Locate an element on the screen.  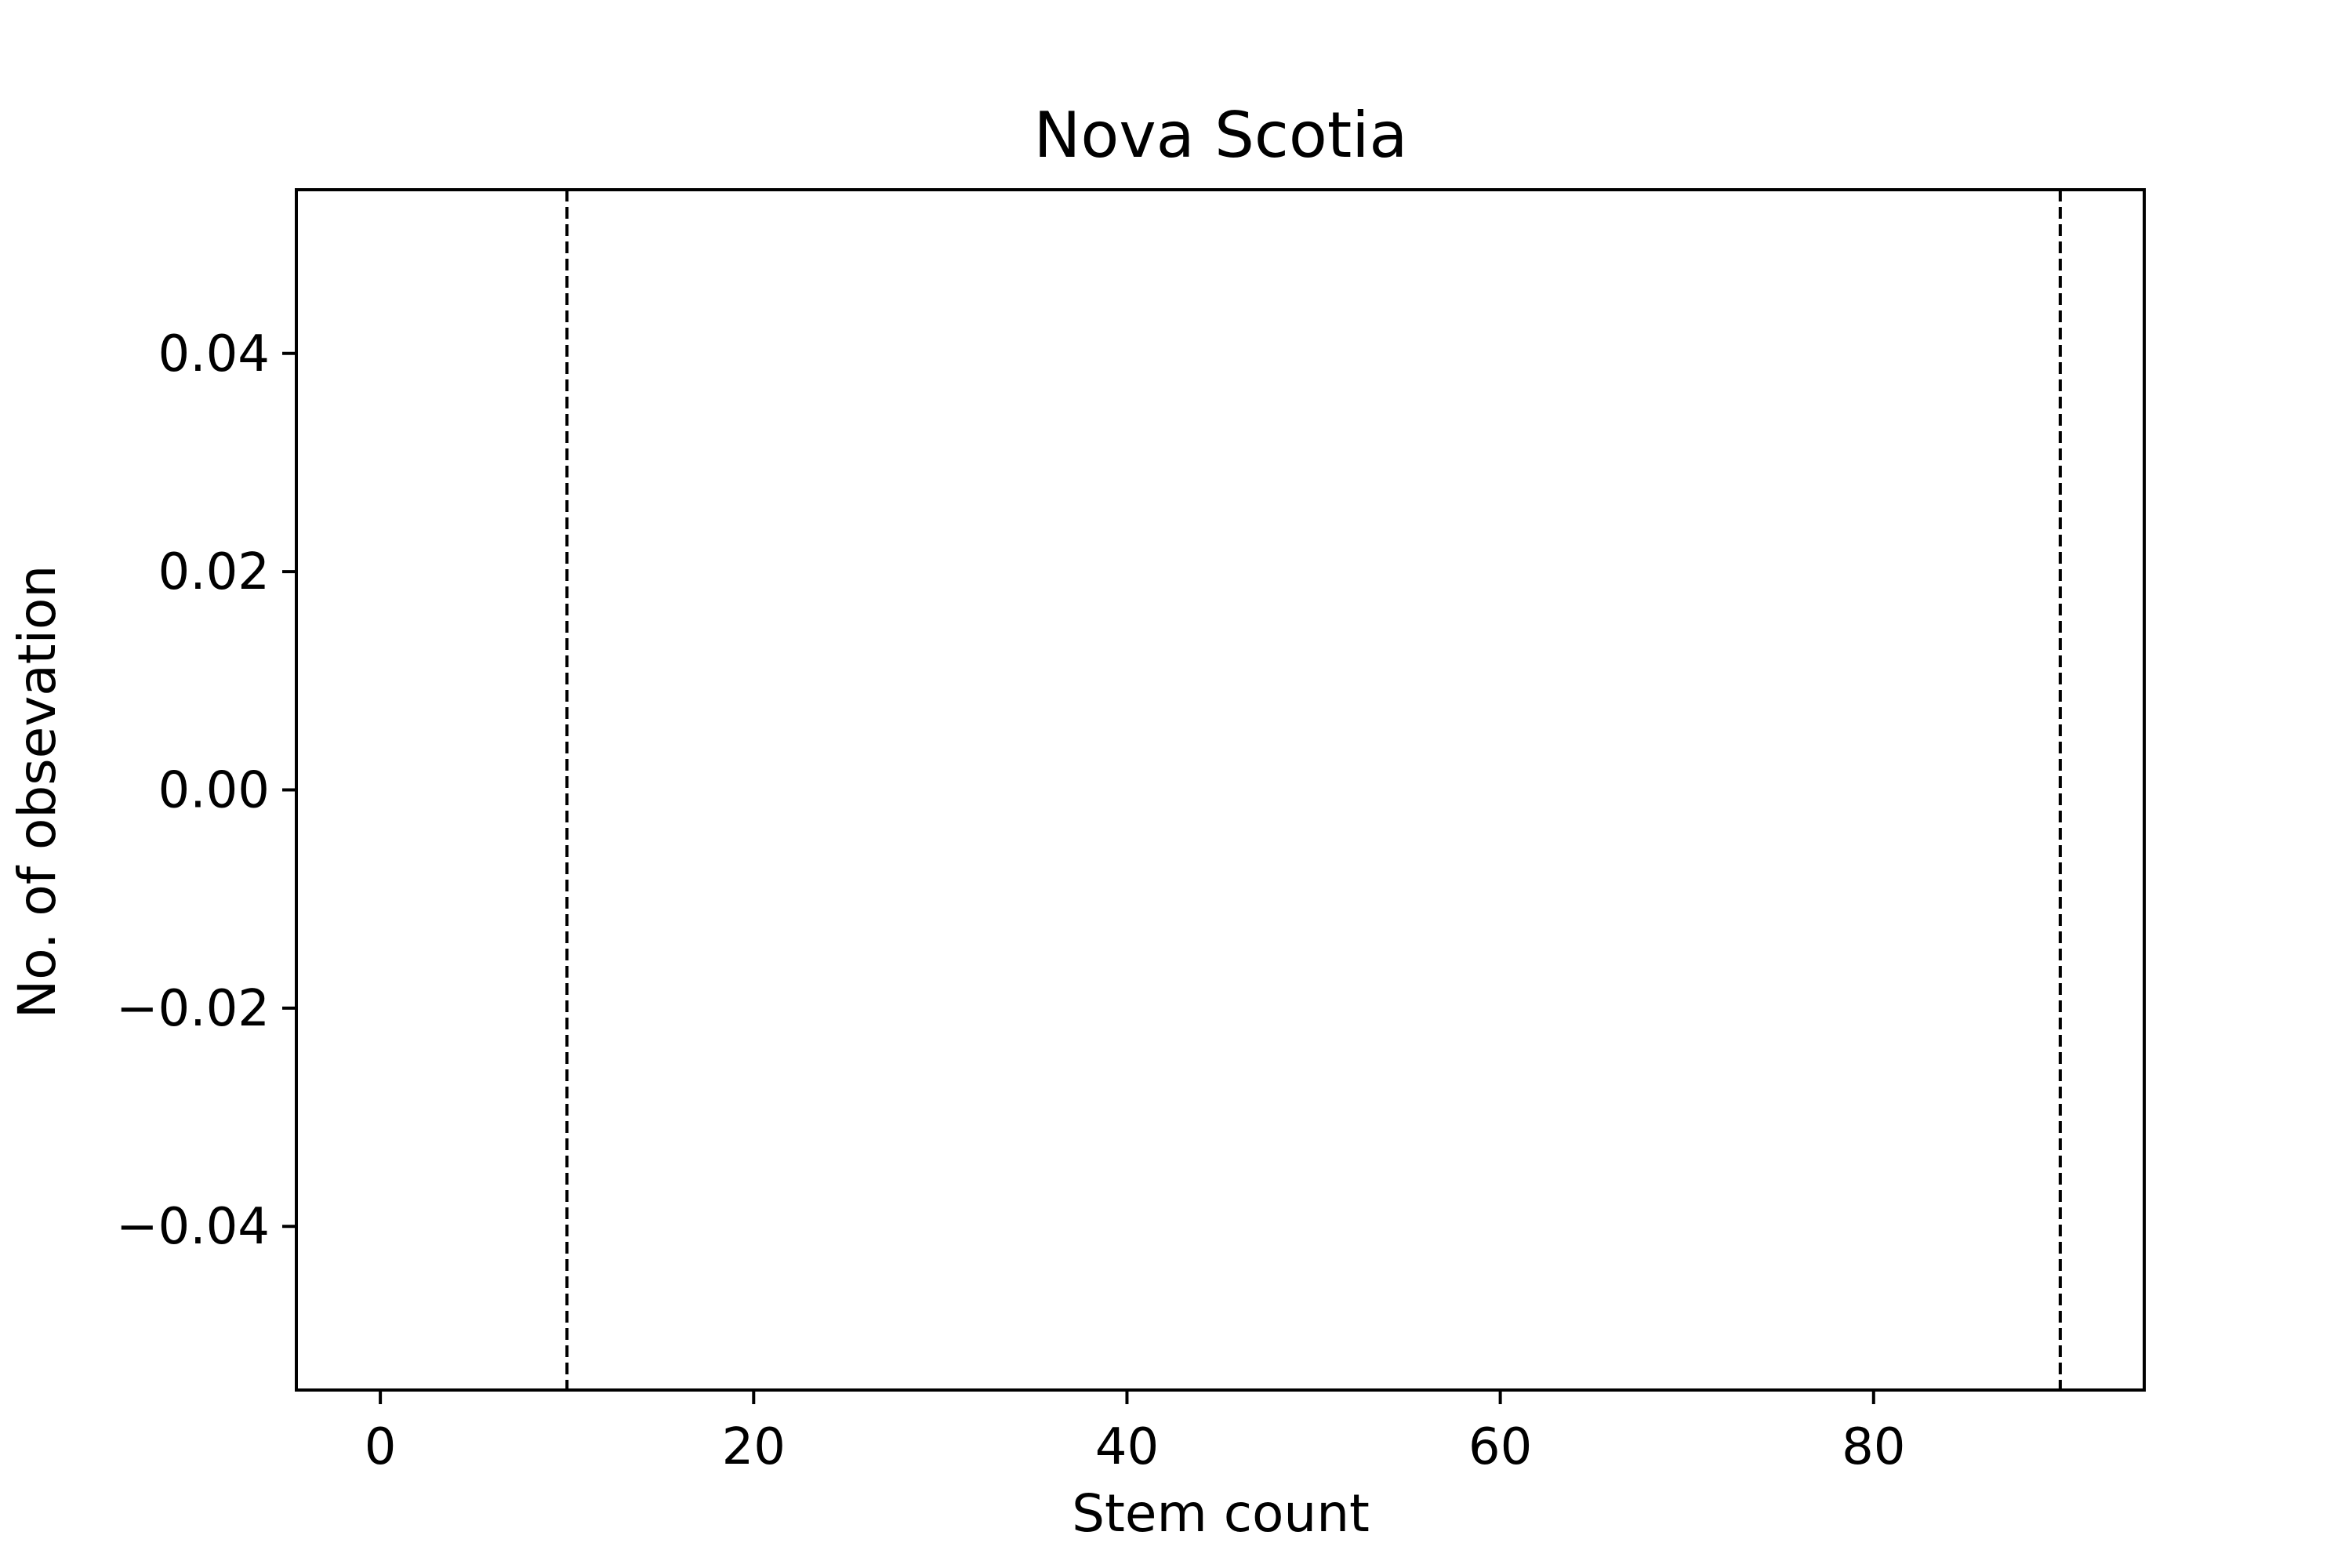
y-axis-ticks: −0.04 −0.02 0.00 0.02 0.04 is located at coordinates (206, 790).